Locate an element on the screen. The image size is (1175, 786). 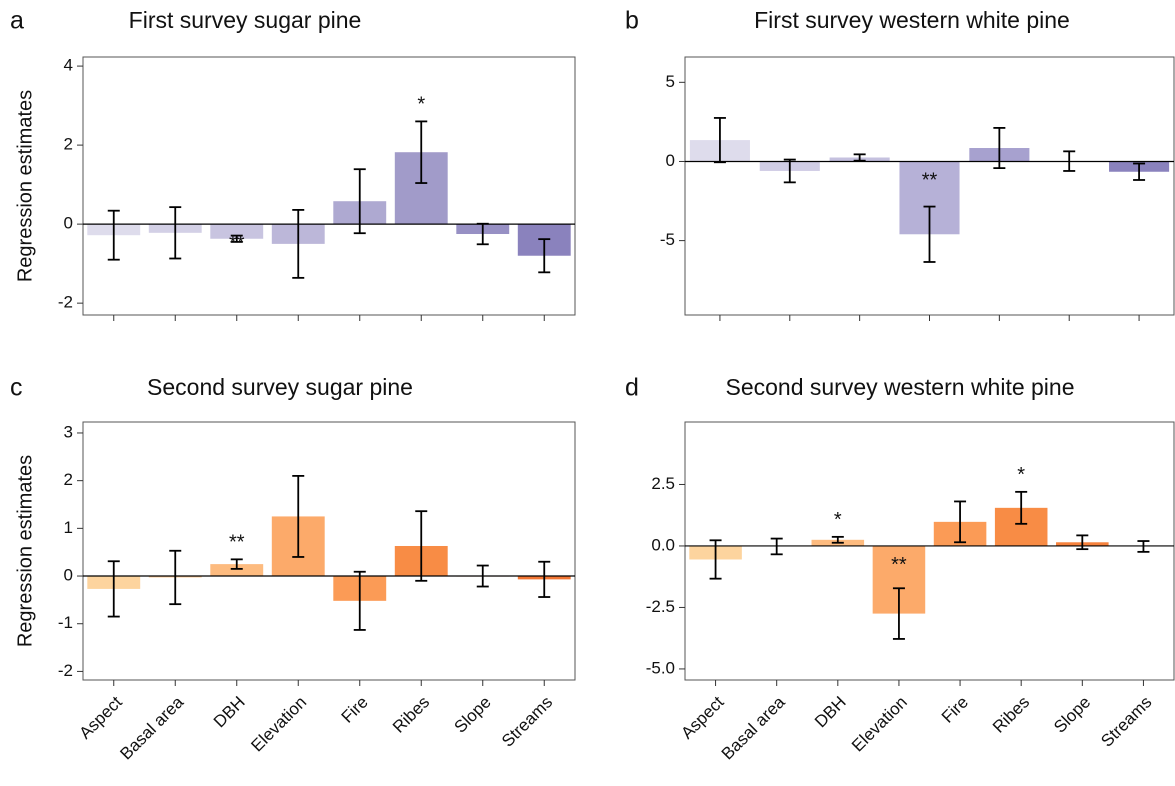
panel-letter: b is located at coordinates (632, 21).